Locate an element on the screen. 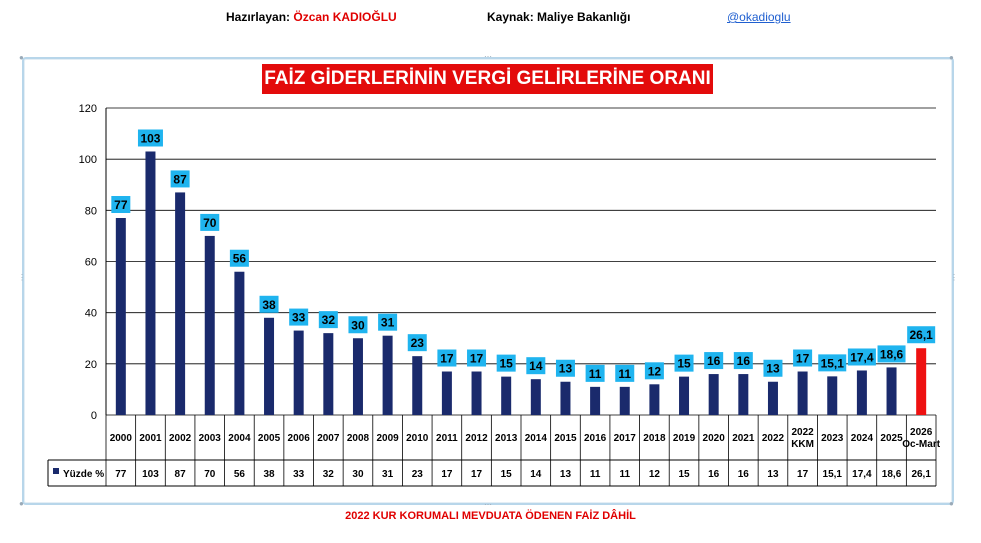 The height and width of the screenshot is (543, 981). data-label-19: 15 is located at coordinates (684, 364).